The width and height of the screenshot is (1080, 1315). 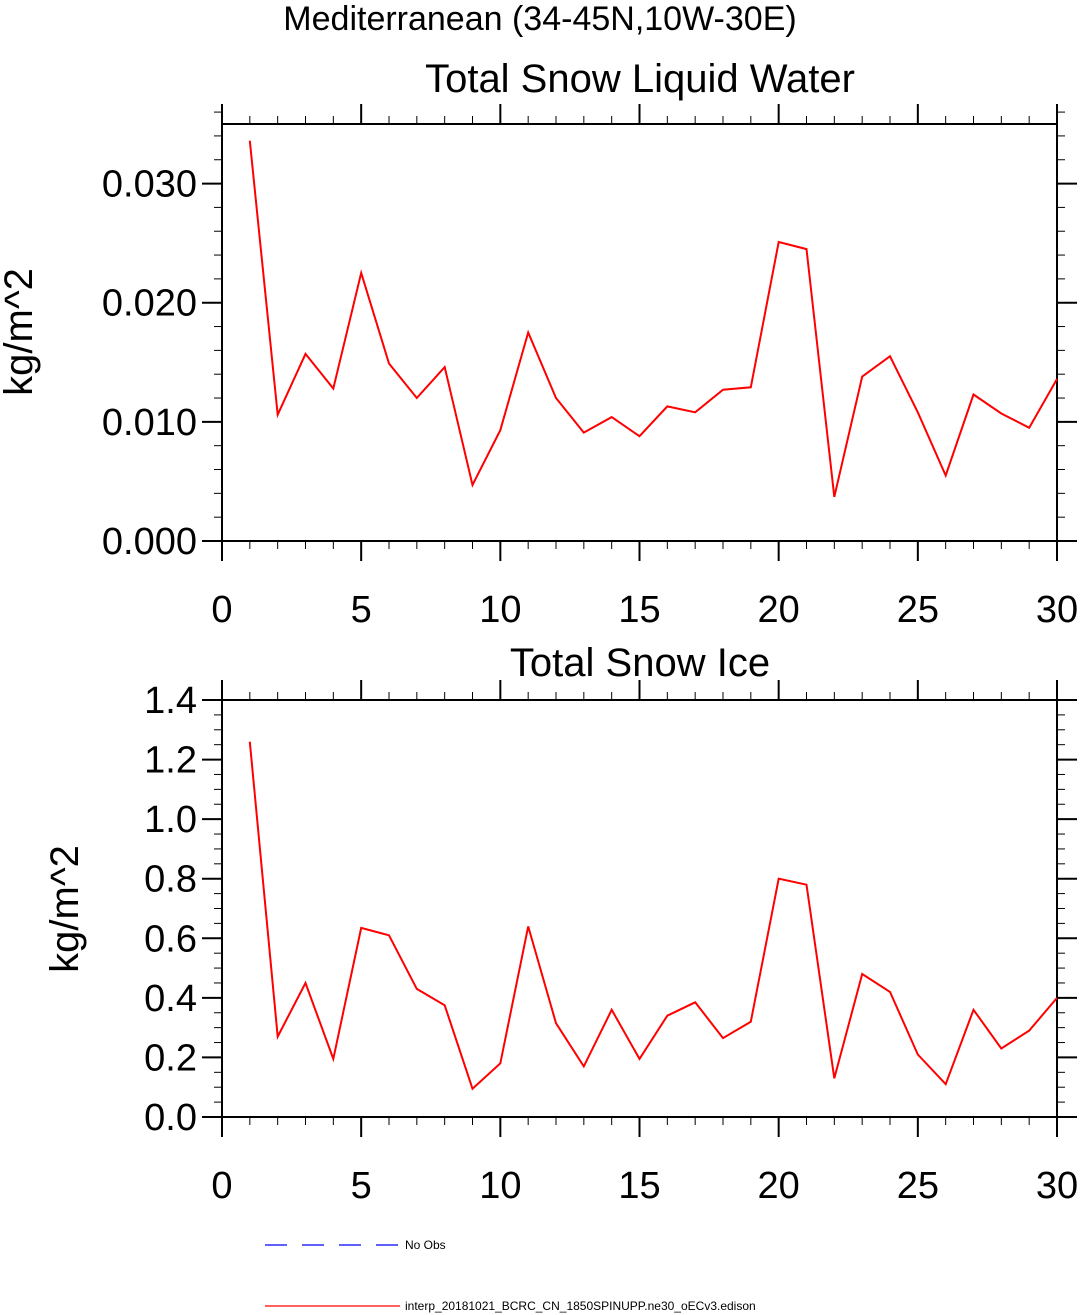 What do you see at coordinates (170, 701) in the screenshot?
I see `y-tick-label: 1.4` at bounding box center [170, 701].